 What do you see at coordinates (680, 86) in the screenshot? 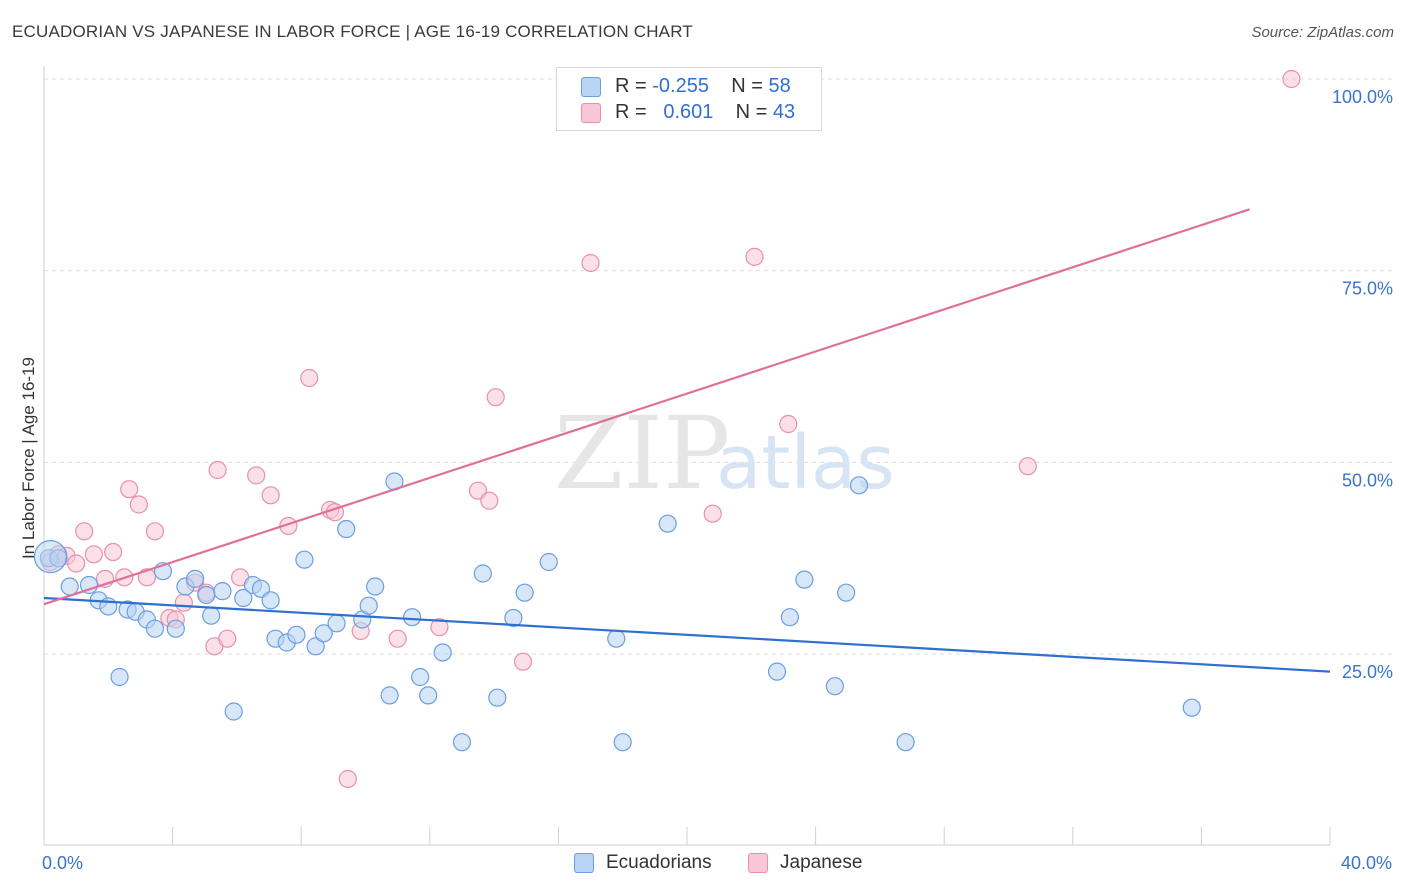
I see `r-value-ecuadorians: -0.255` at bounding box center [680, 86].